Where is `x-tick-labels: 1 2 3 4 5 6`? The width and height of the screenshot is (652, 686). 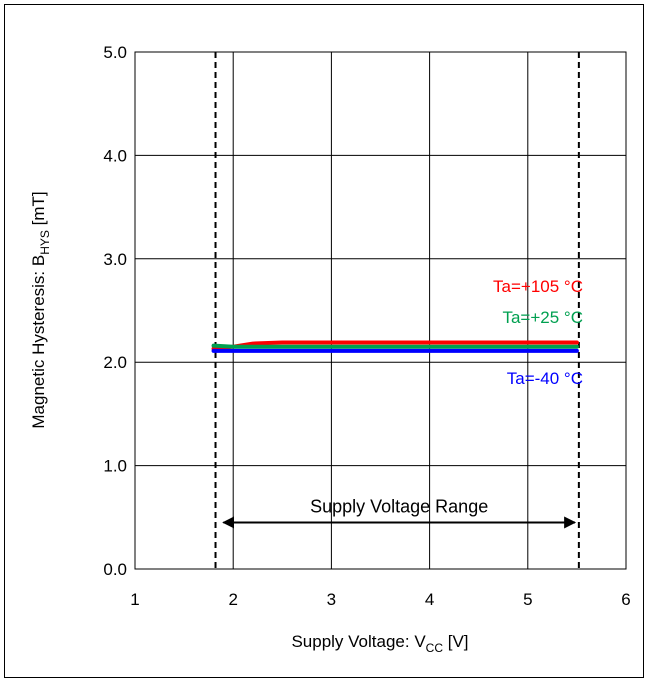
x-tick-labels: 1 2 3 4 5 6 is located at coordinates (380, 599).